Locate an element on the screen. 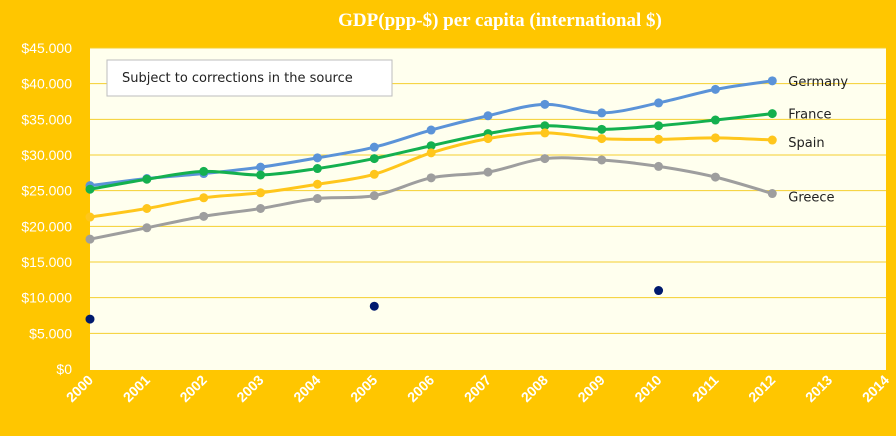 The image size is (896, 436). x-tick-label: 2003 is located at coordinates (249, 388).